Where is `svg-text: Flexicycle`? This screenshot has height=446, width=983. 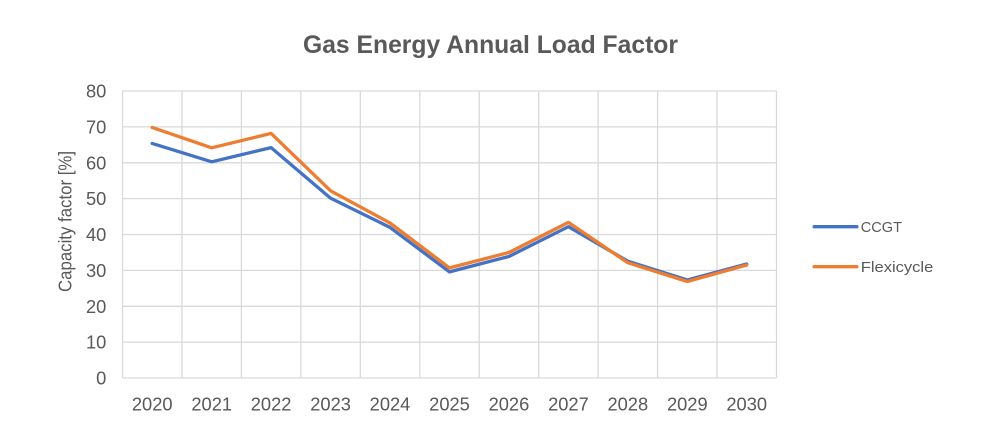 svg-text: Flexicycle is located at coordinates (897, 267).